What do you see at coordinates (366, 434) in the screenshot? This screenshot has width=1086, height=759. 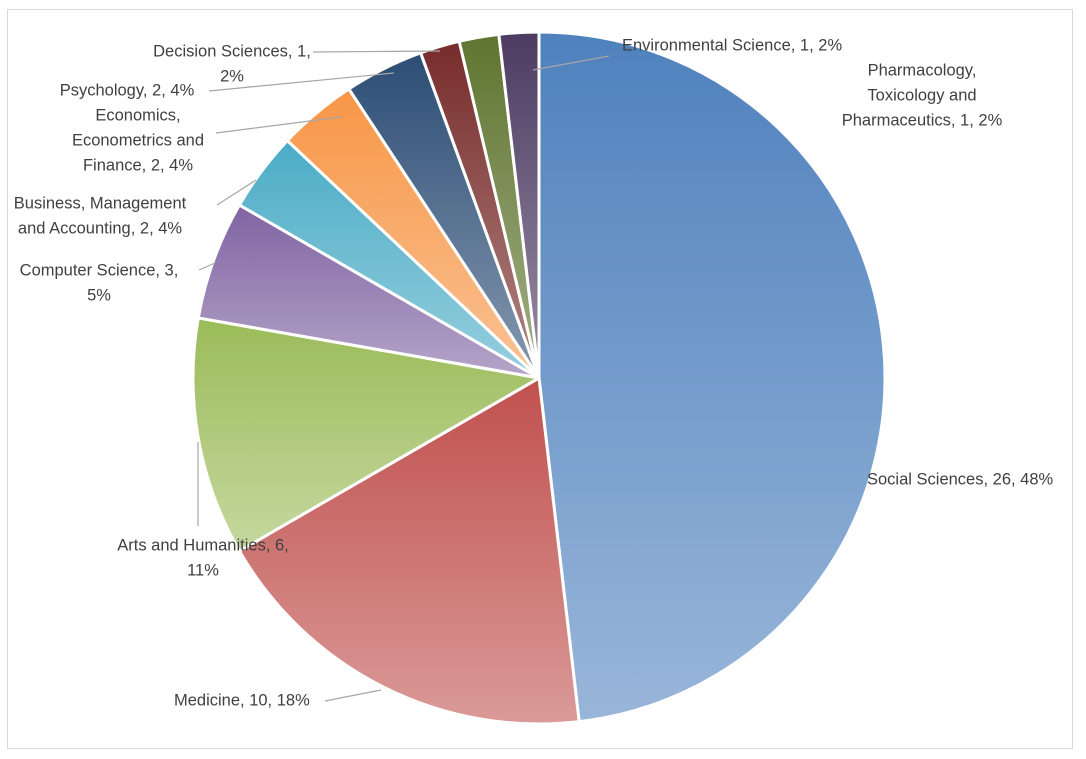 I see `slice-arts-and-humanities` at bounding box center [366, 434].